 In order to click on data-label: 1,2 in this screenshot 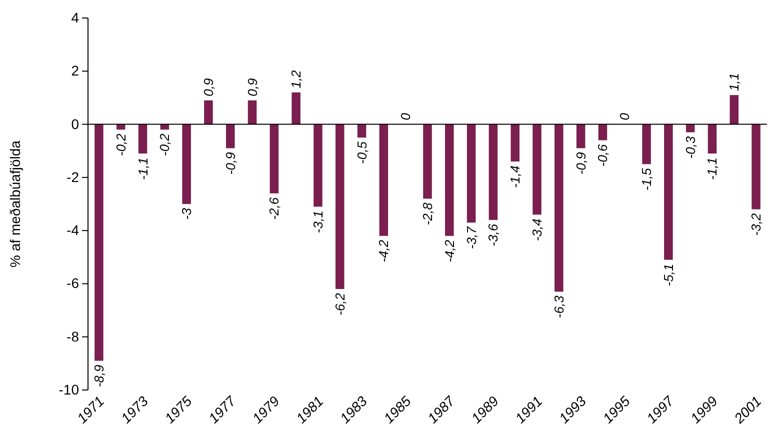, I will do `click(296, 79)`.